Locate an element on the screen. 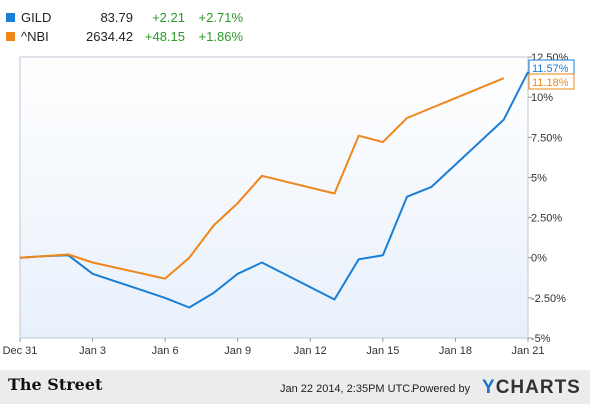 The height and width of the screenshot is (404, 590). x-tick-label: Jan 18 is located at coordinates (455, 351).